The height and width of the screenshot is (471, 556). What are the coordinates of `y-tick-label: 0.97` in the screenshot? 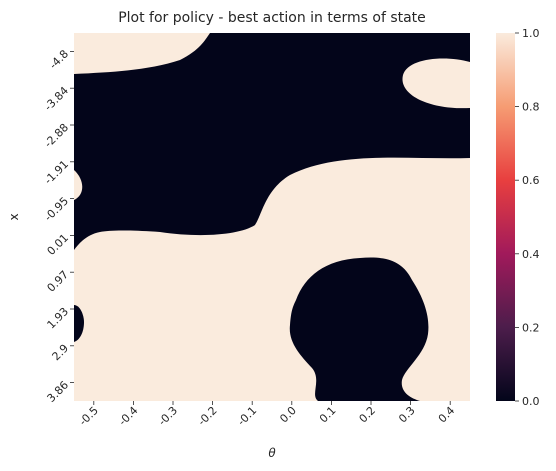 It's located at (58, 281).